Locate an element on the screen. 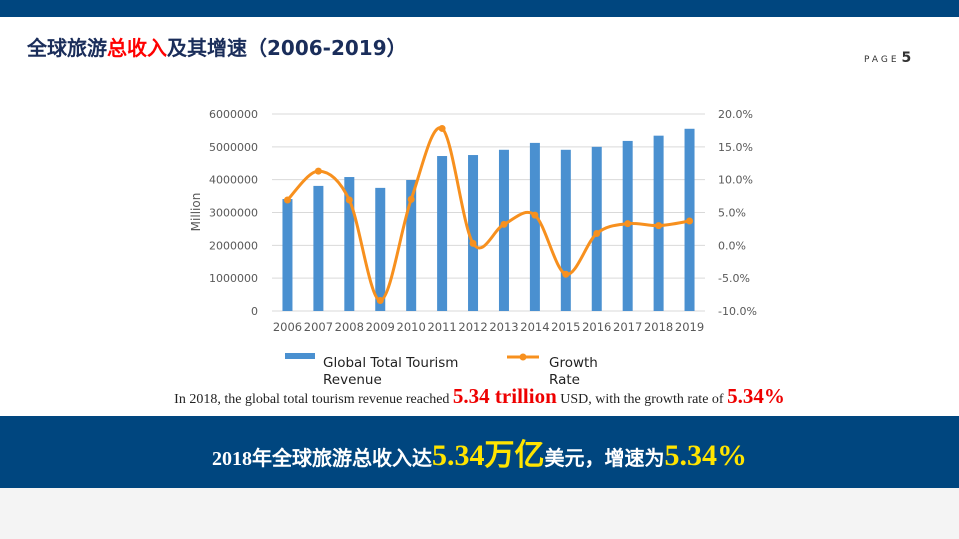 Image resolution: width=959 pixels, height=539 pixels. page-indicator: PAGE 5 is located at coordinates (887, 58).